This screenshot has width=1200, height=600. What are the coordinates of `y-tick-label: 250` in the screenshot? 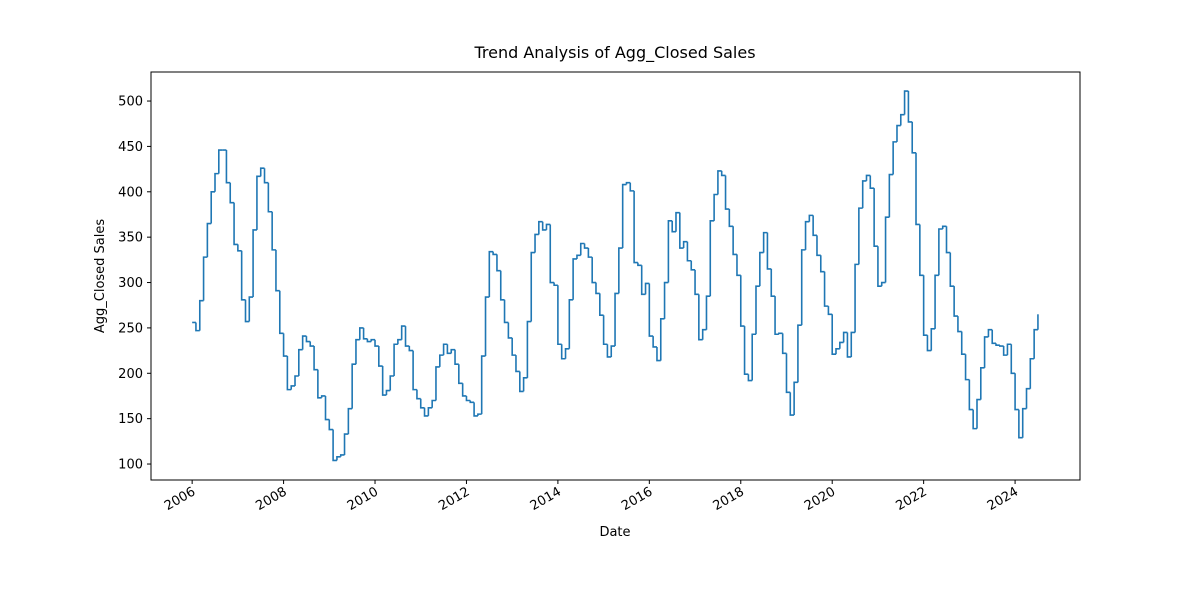 It's located at (130, 328).